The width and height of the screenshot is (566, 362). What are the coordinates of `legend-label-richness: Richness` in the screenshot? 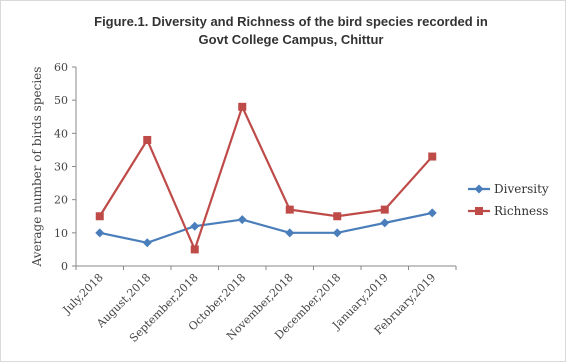 It's located at (521, 211).